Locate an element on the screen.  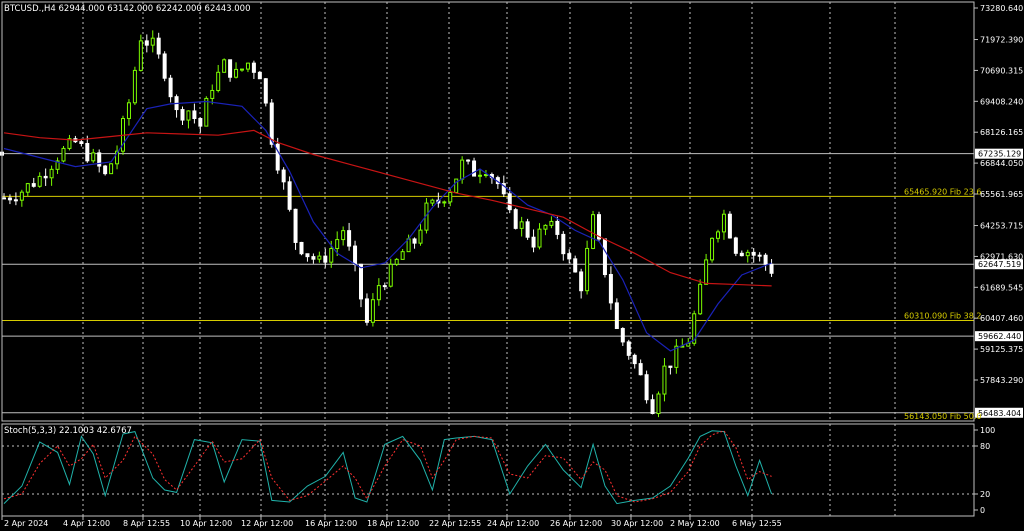
fib-label: 56143.050 Fib 50.0 is located at coordinates (942, 416).